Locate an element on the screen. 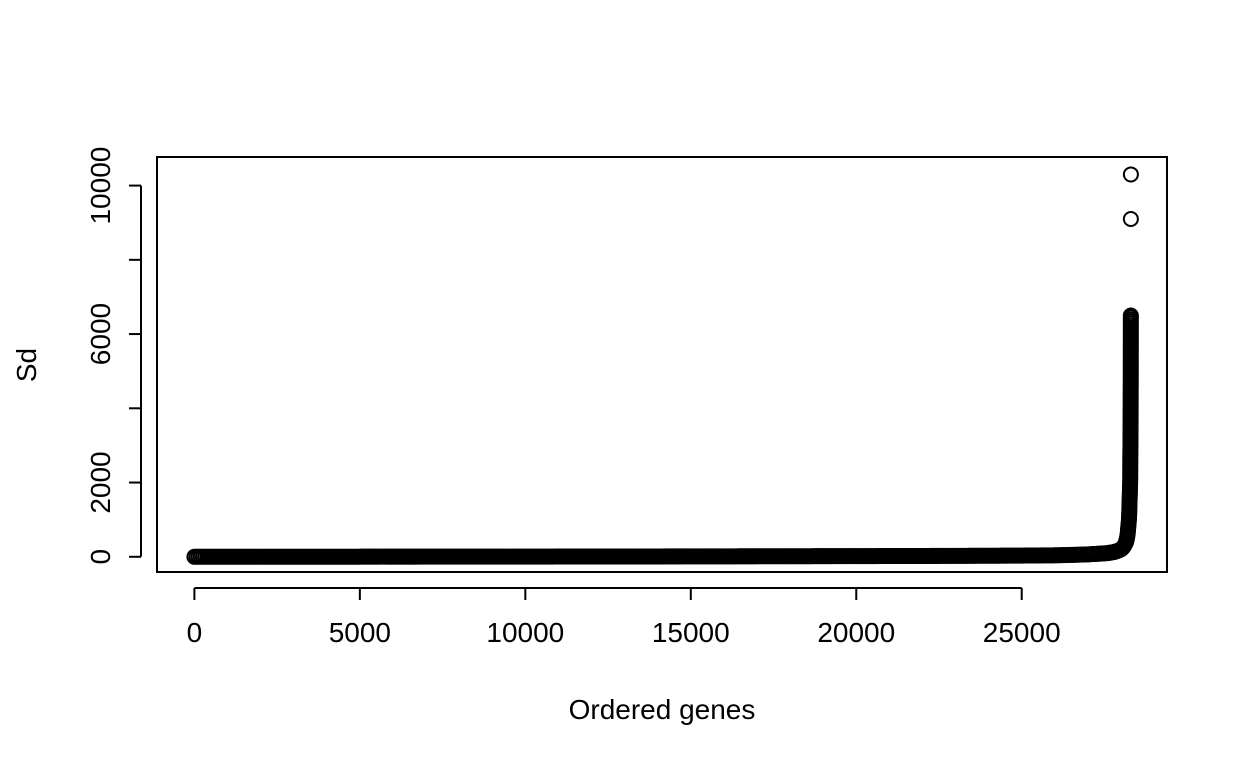 The height and width of the screenshot is (768, 1248). y-tick-label: 0 is located at coordinates (100, 557).